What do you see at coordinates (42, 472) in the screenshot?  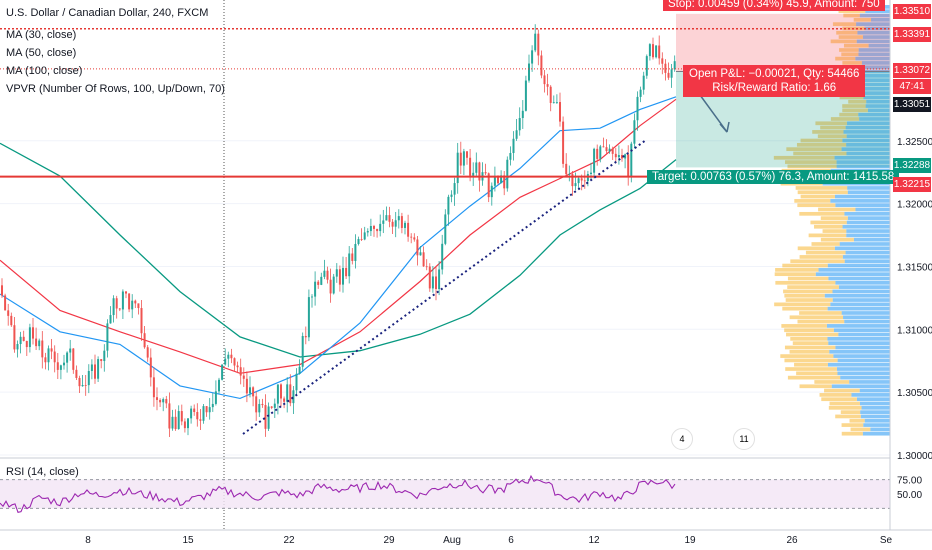 I see `rsi-legend: RSI (14, close)` at bounding box center [42, 472].